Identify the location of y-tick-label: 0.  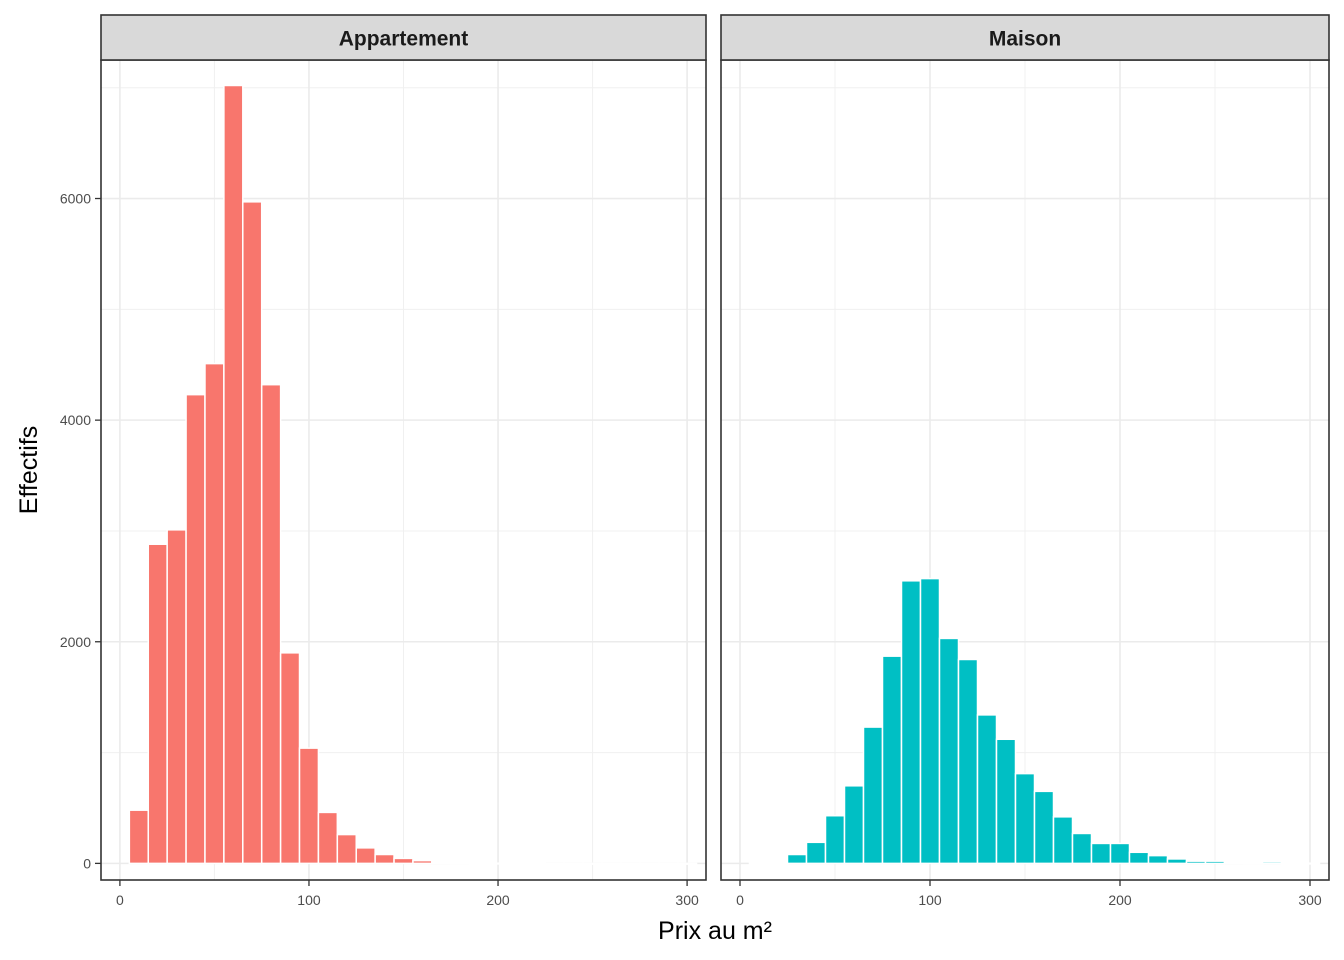
(87, 863).